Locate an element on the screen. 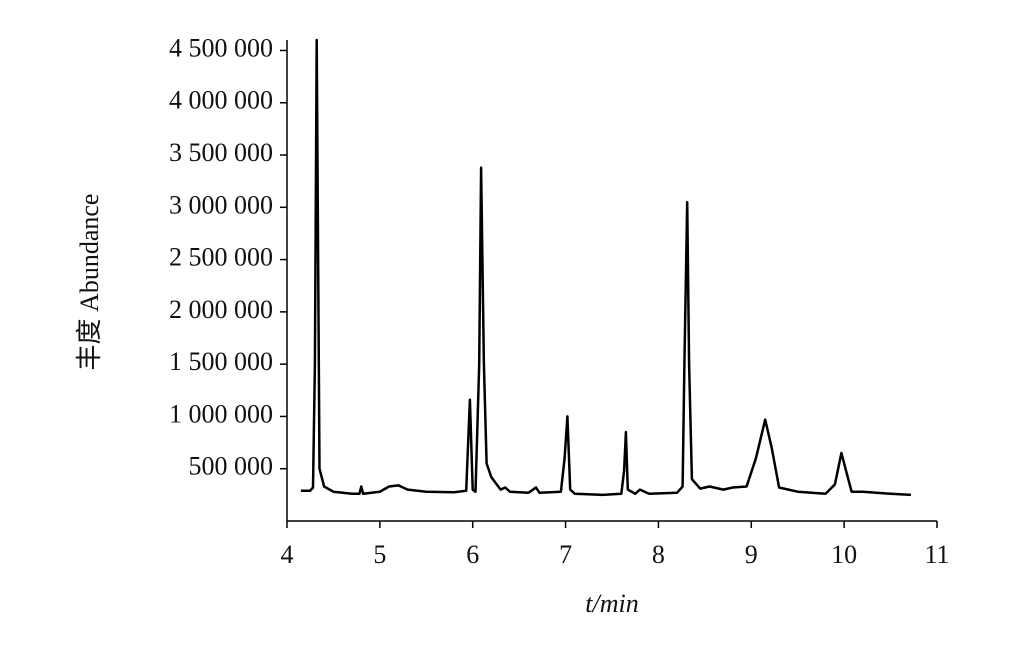 This screenshot has height=648, width=1014. y-tick-label: 4 000 000 is located at coordinates (221, 100).